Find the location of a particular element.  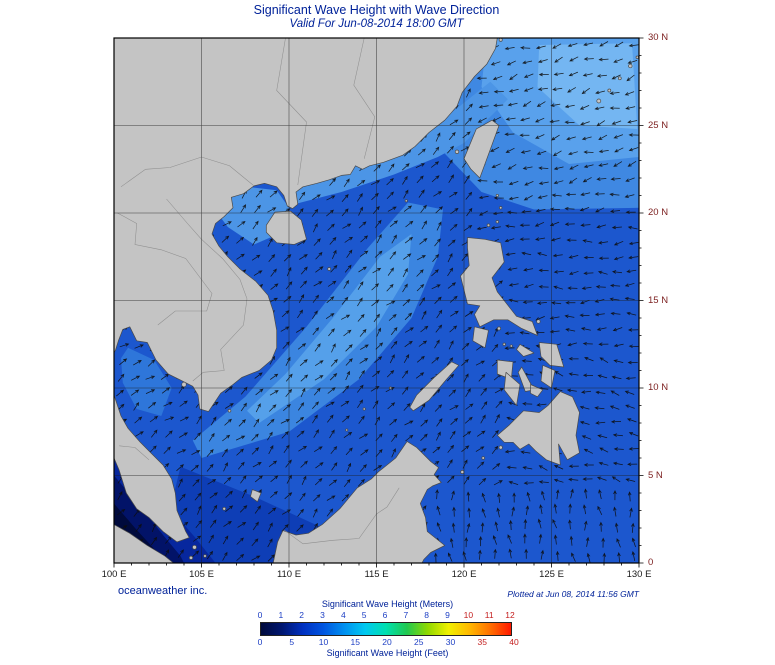

colorbar-meters-tick: 4 is located at coordinates (343, 615).